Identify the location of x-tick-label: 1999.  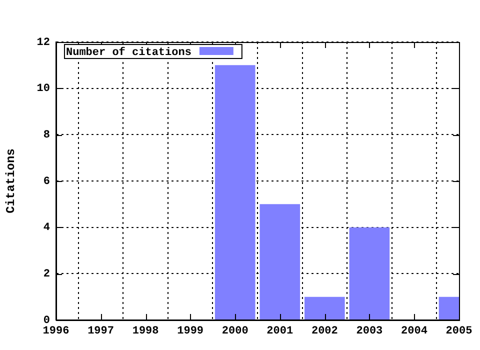
(190, 331).